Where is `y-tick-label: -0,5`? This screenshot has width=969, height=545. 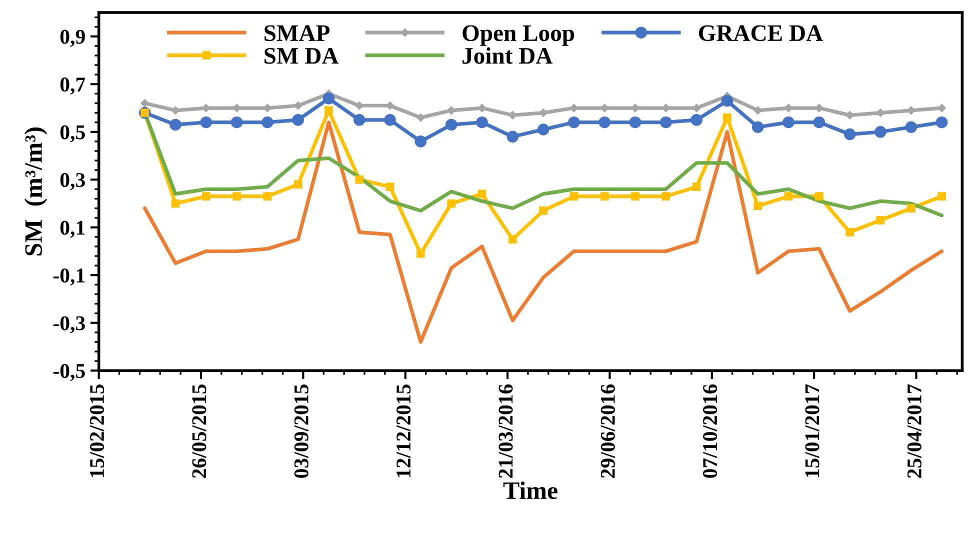 y-tick-label: -0,5 is located at coordinates (69, 373).